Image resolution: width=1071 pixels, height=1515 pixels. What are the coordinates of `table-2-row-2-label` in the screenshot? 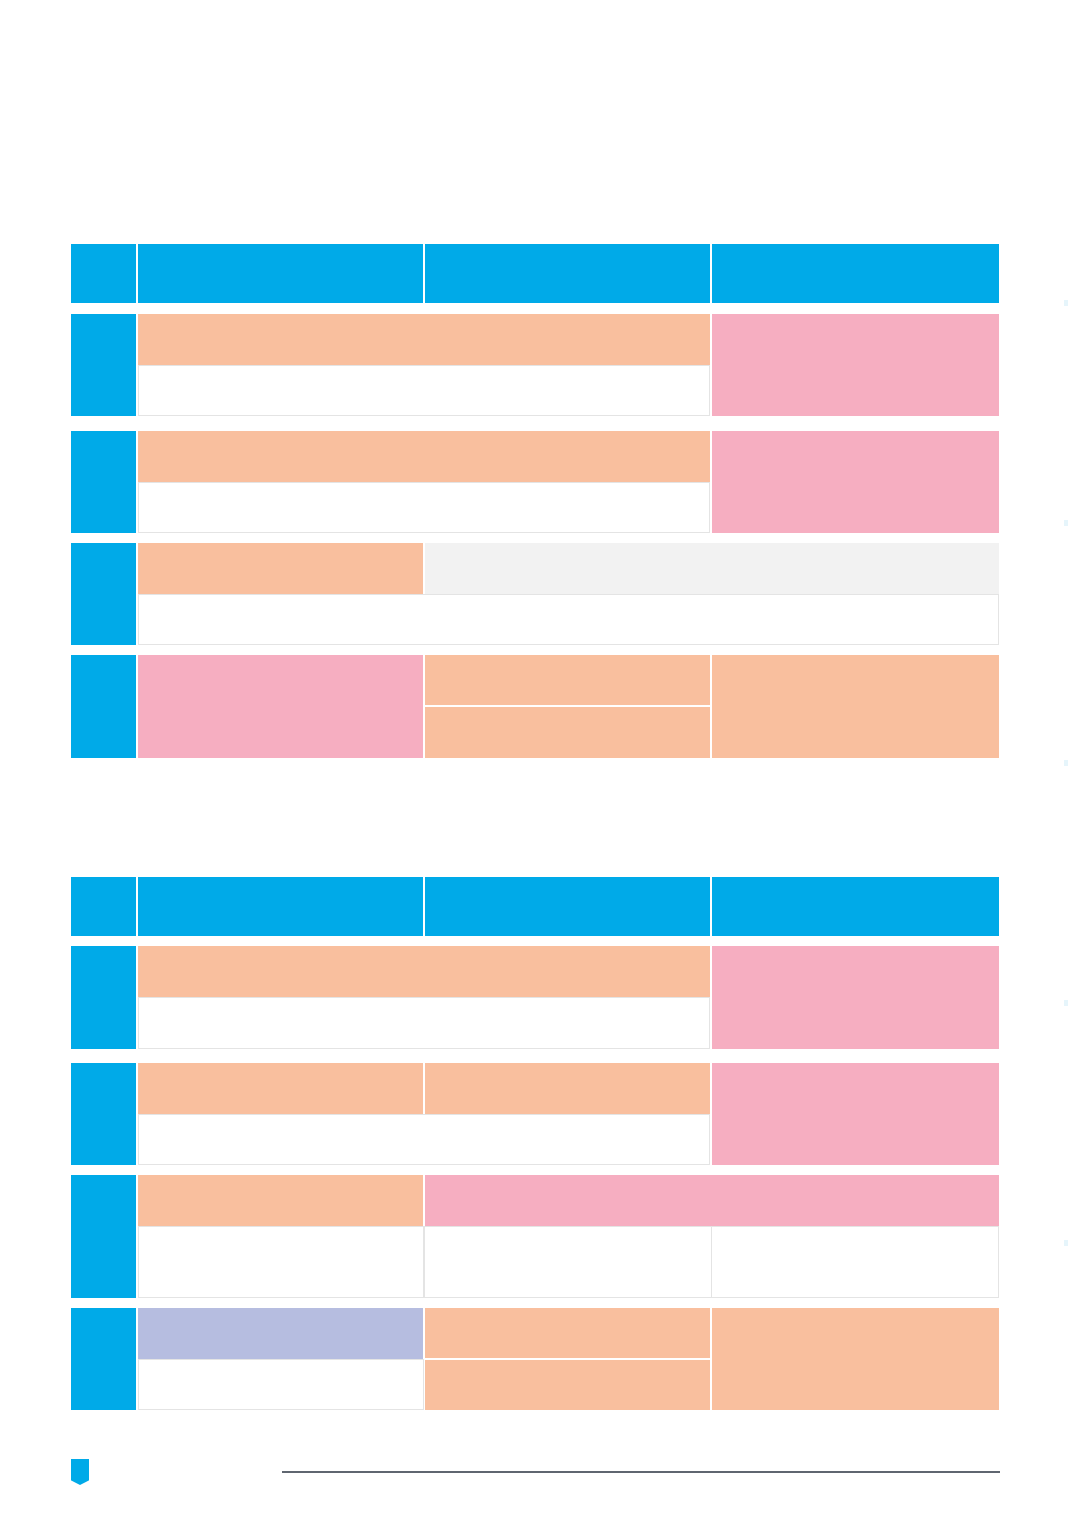 It's located at (103, 1114).